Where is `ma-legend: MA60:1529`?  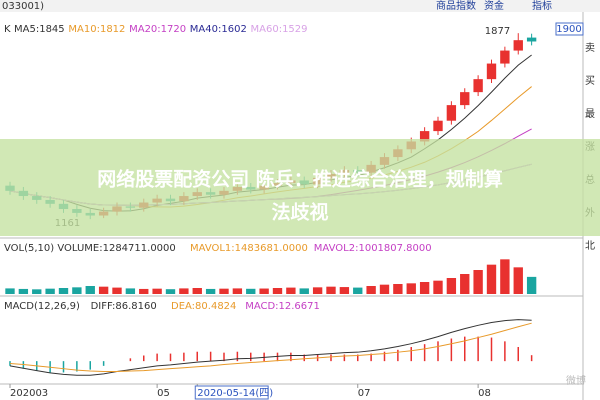
ma-legend: MA60:1529 is located at coordinates (279, 29).